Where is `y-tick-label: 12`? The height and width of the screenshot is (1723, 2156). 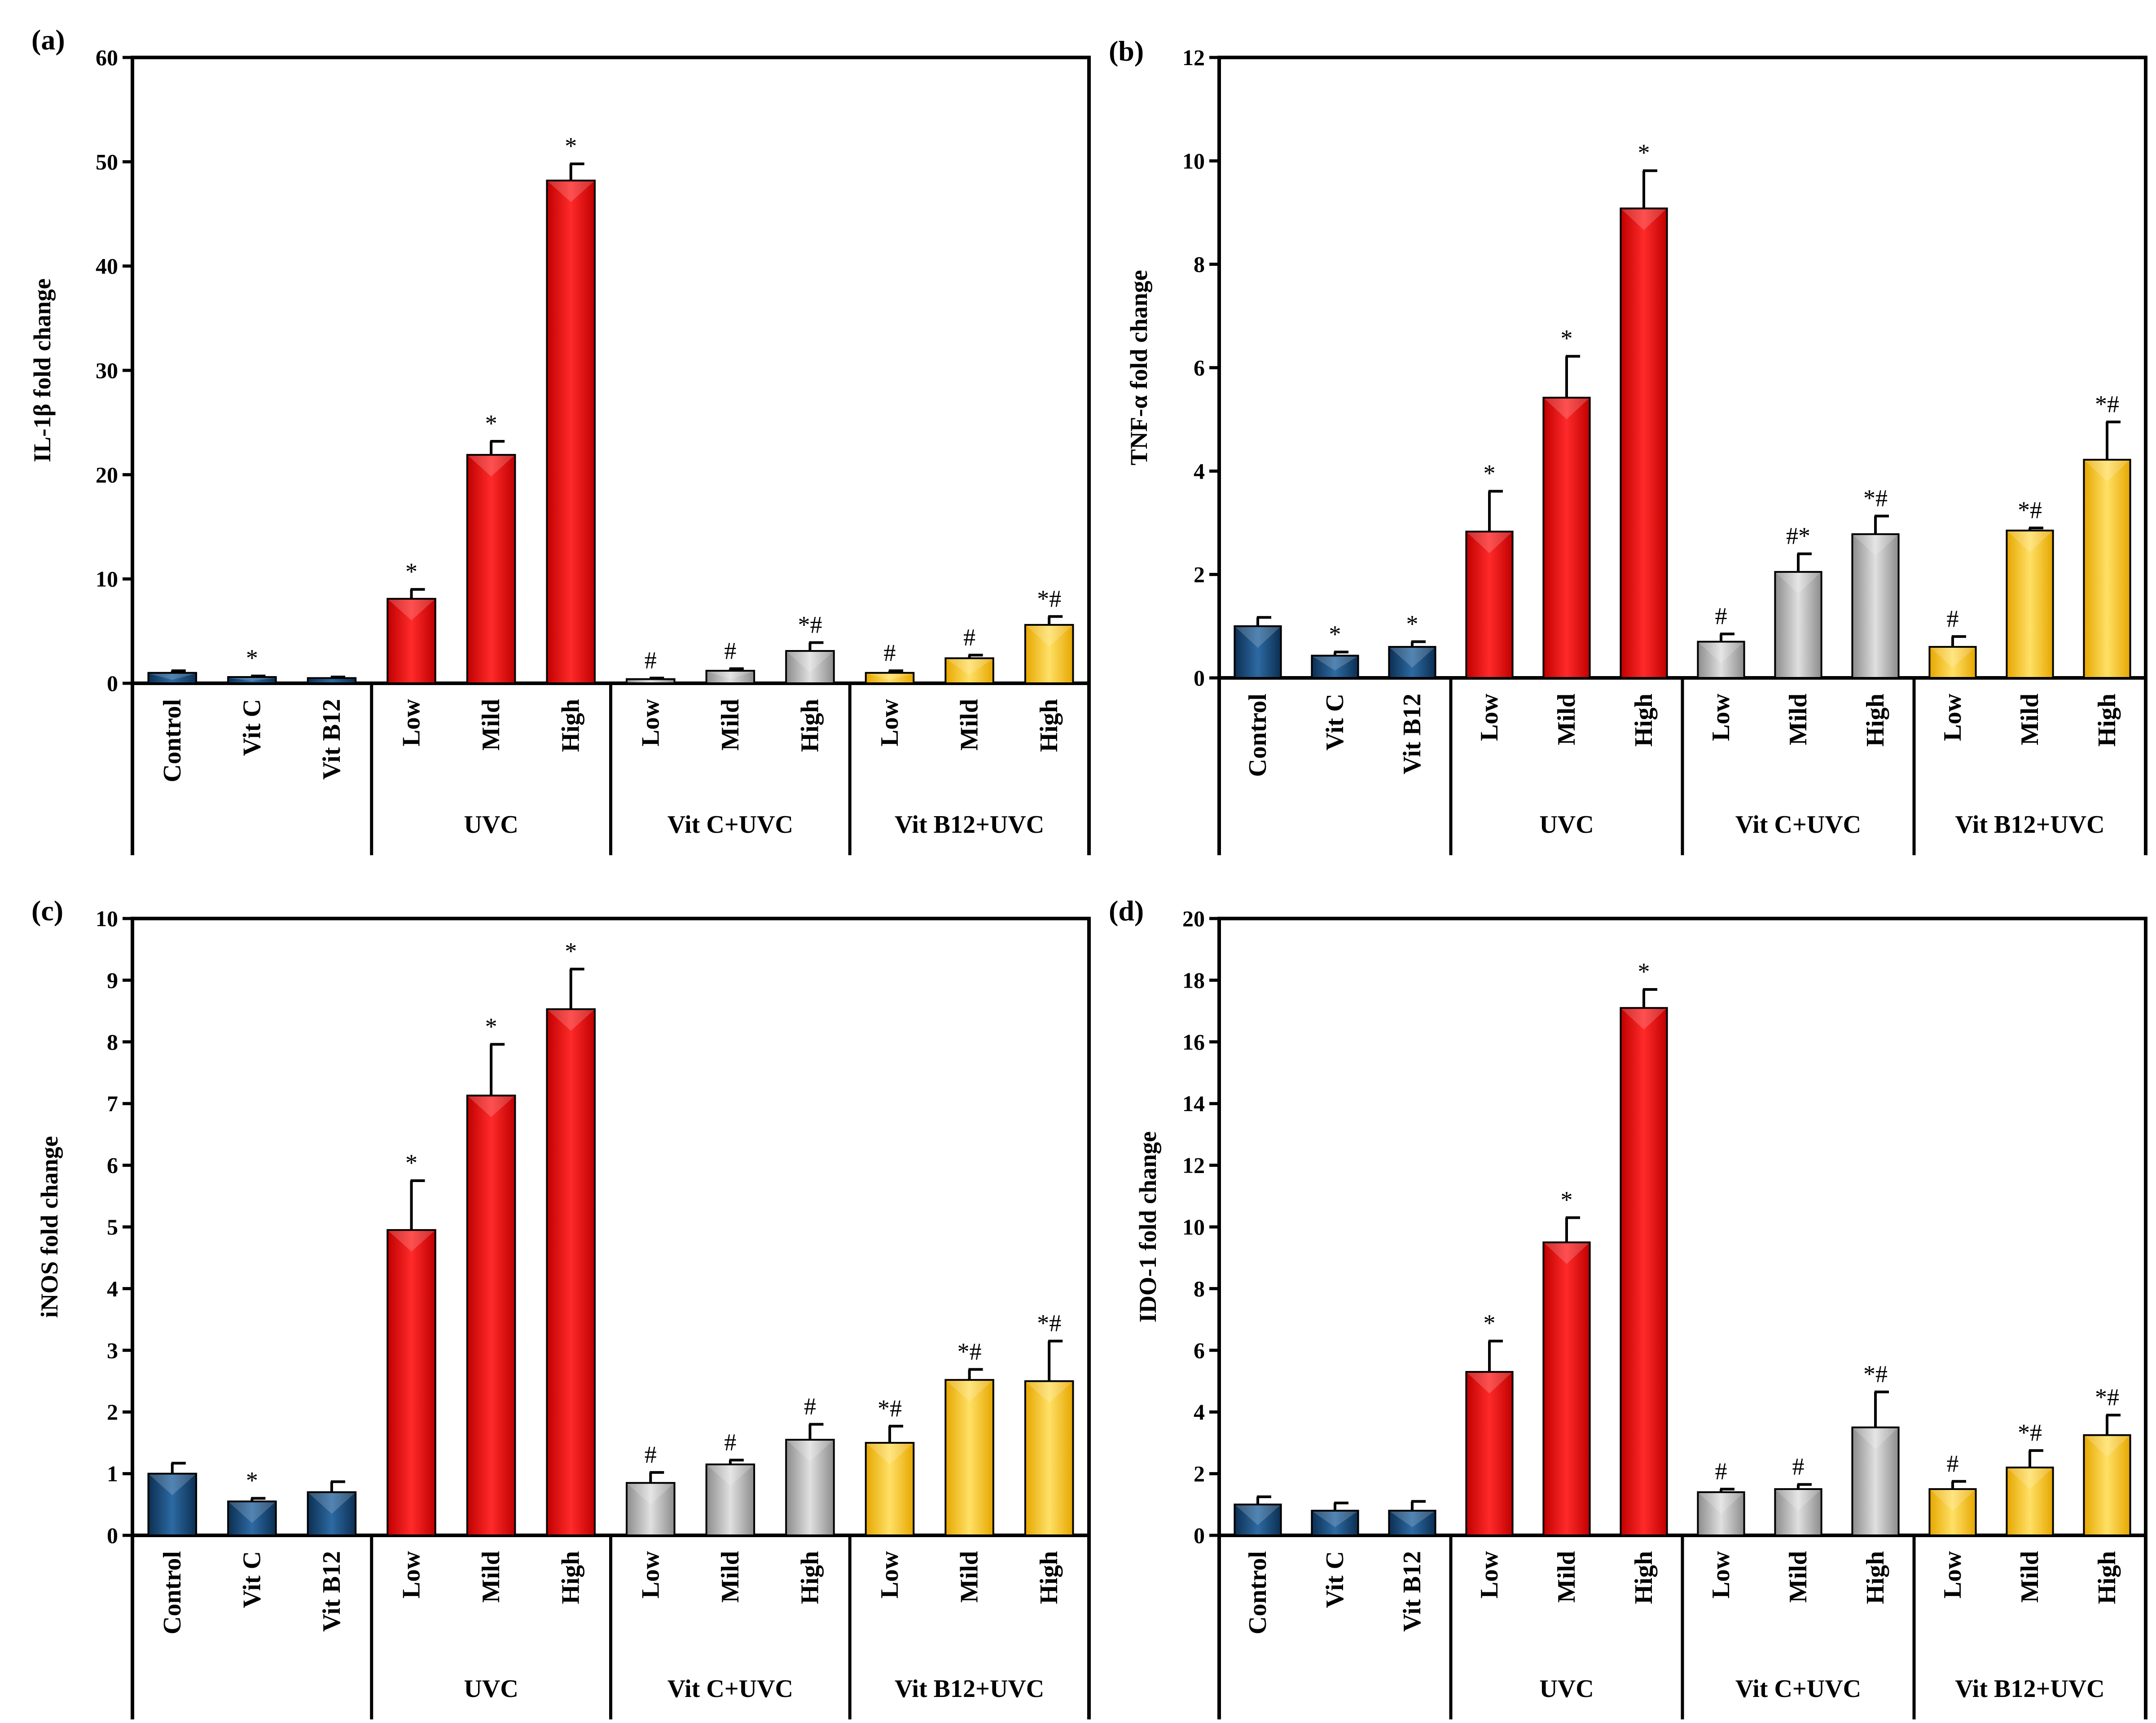
y-tick-label: 12 is located at coordinates (1193, 57).